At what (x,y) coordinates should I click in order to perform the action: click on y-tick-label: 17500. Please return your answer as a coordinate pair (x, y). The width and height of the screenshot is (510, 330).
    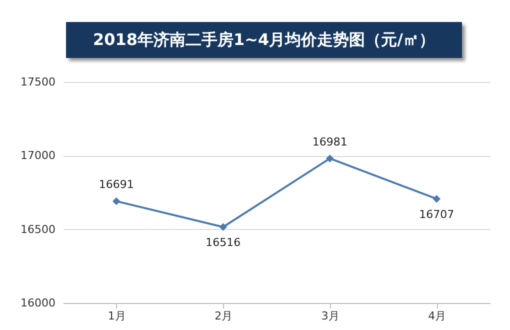
    Looking at the image, I should click on (38, 82).